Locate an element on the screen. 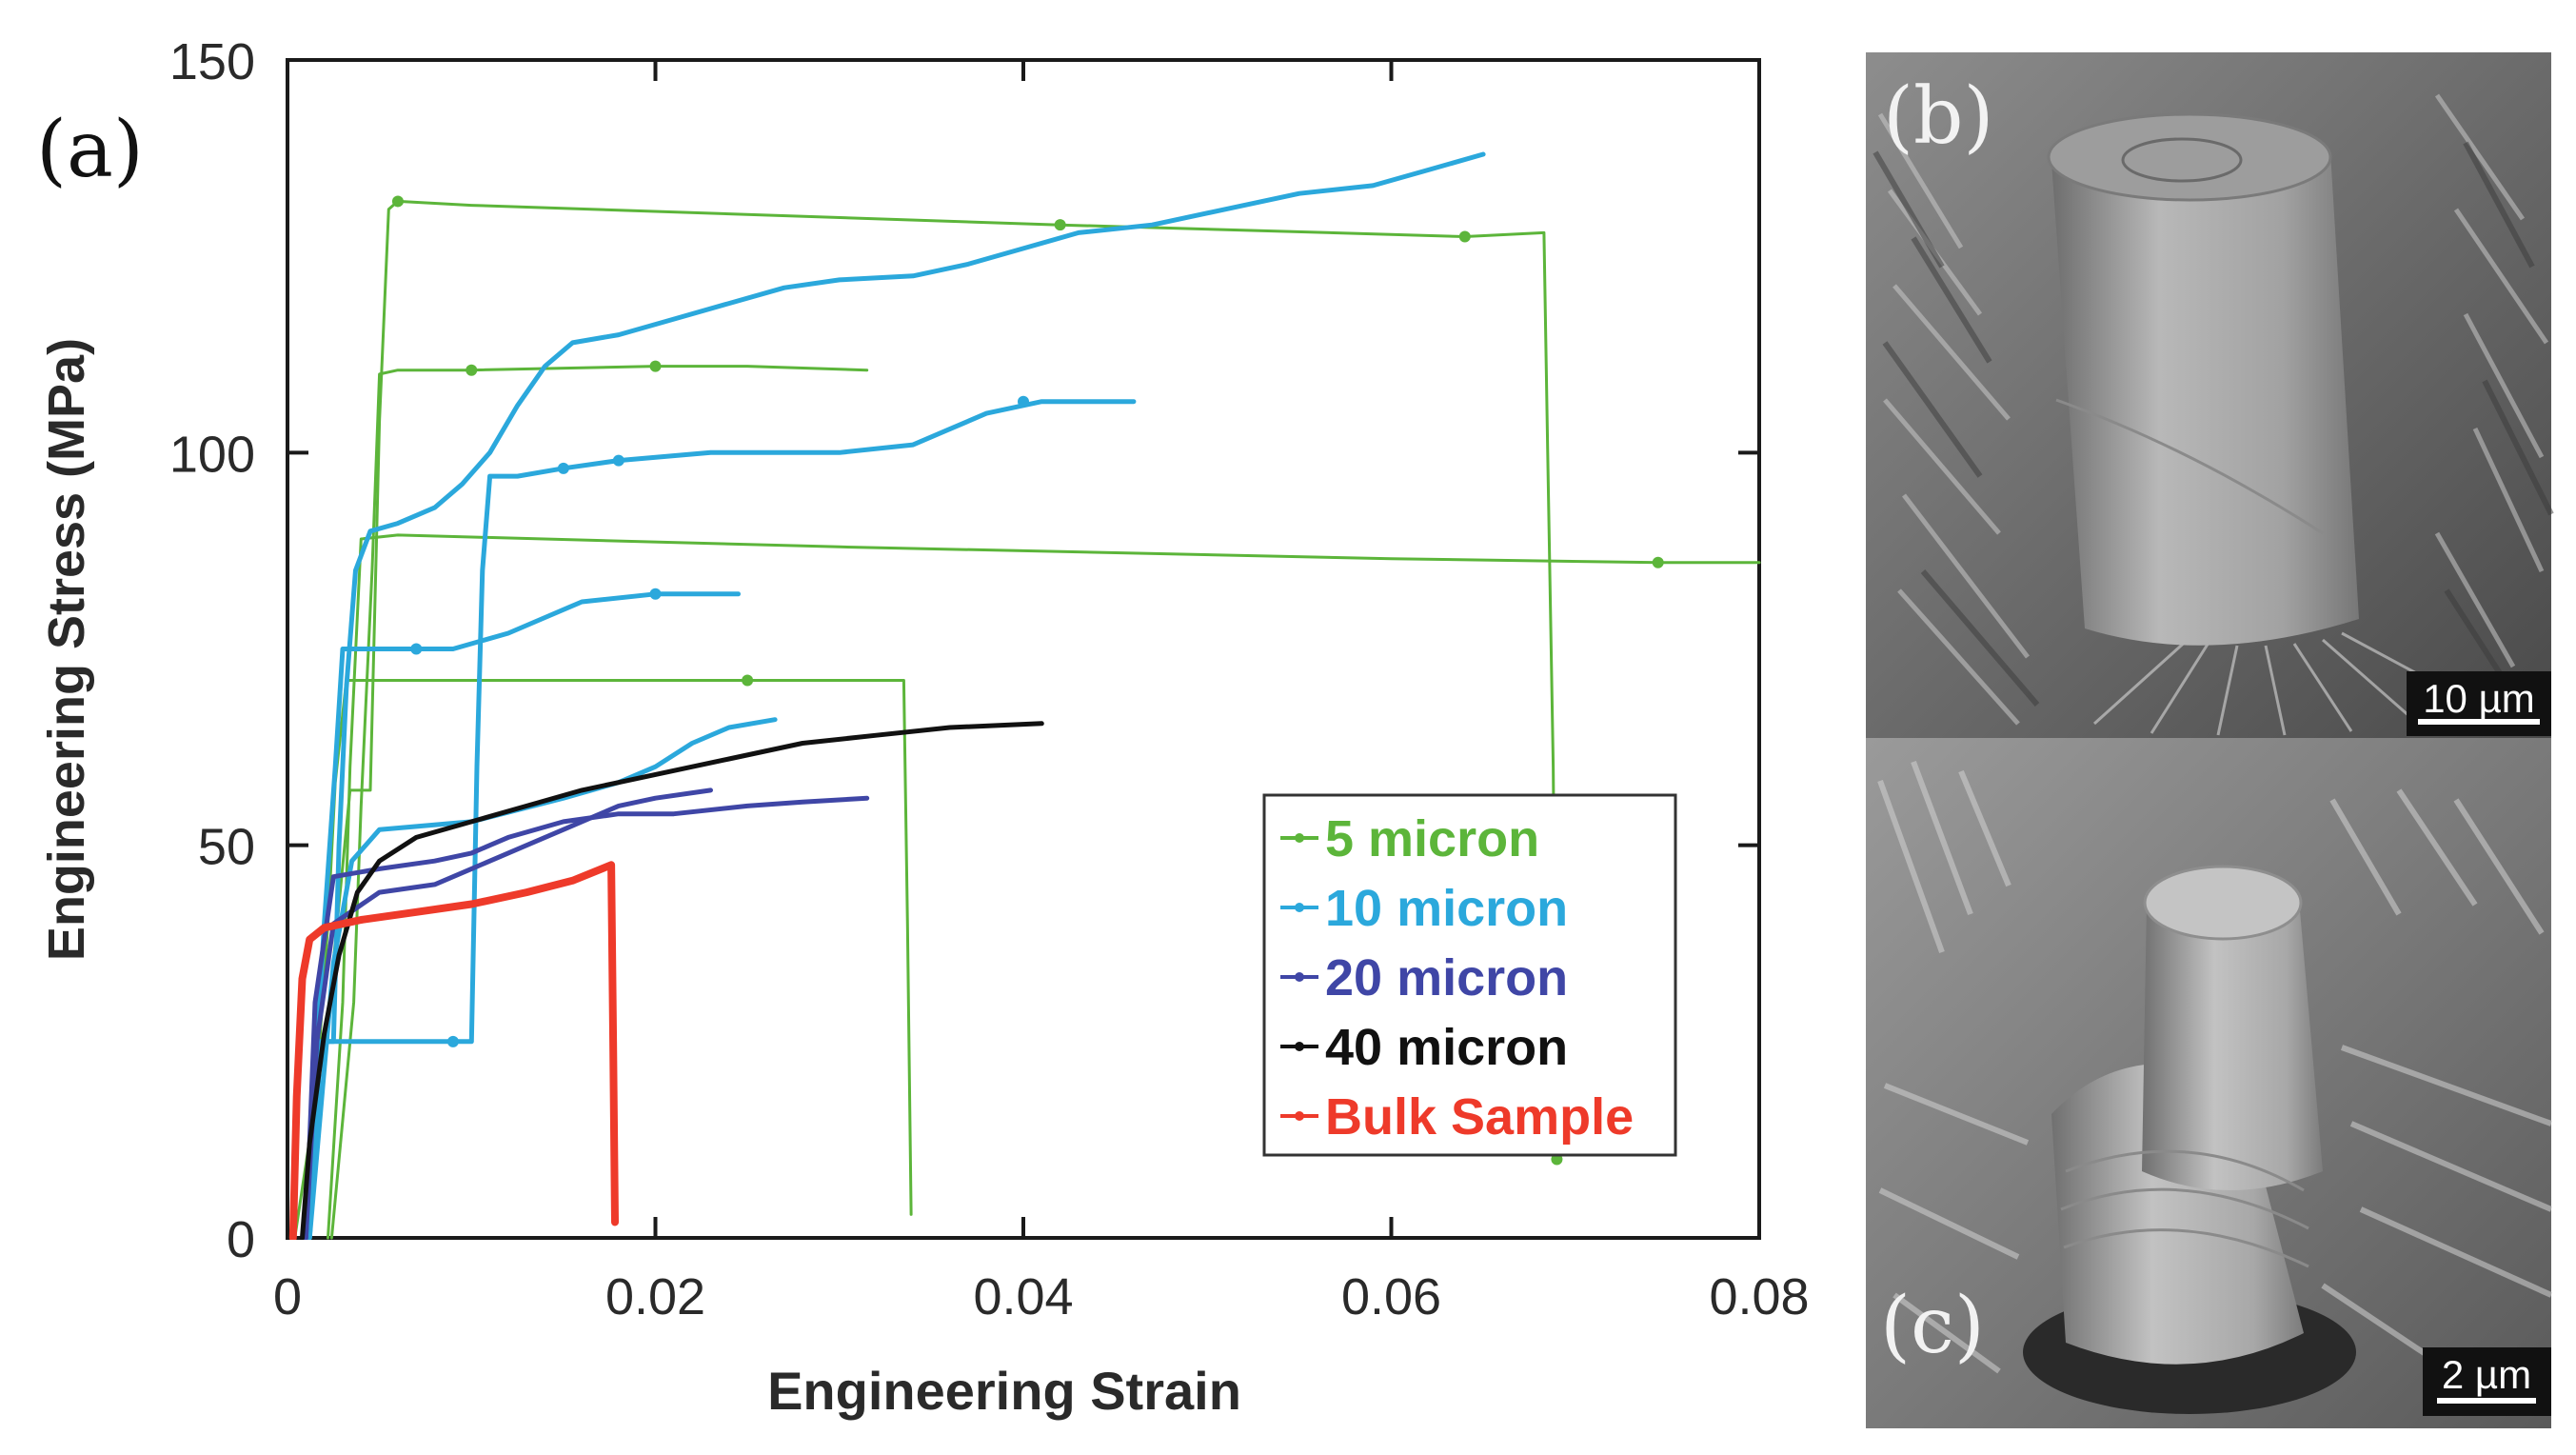 The width and height of the screenshot is (2576, 1455). panel-label-b: (b) is located at coordinates (1938, 116).